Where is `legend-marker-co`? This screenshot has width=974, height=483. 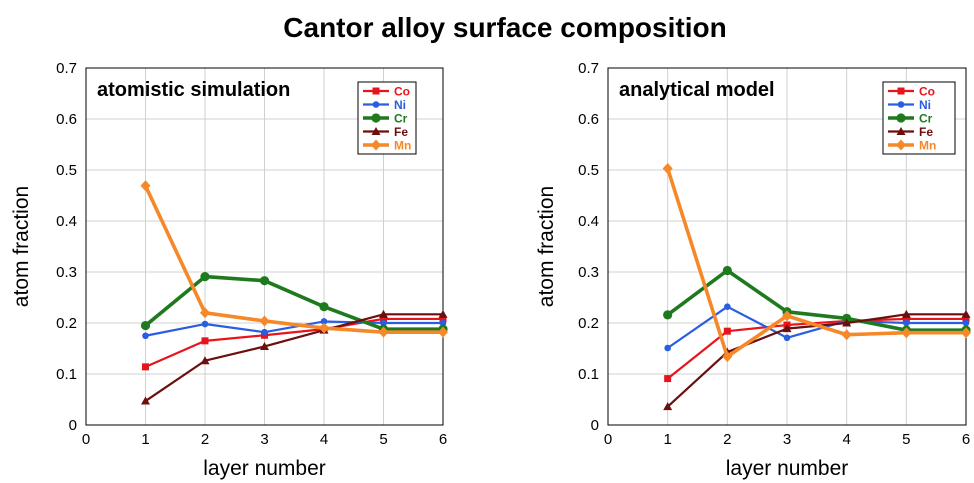 legend-marker-co is located at coordinates (901, 91).